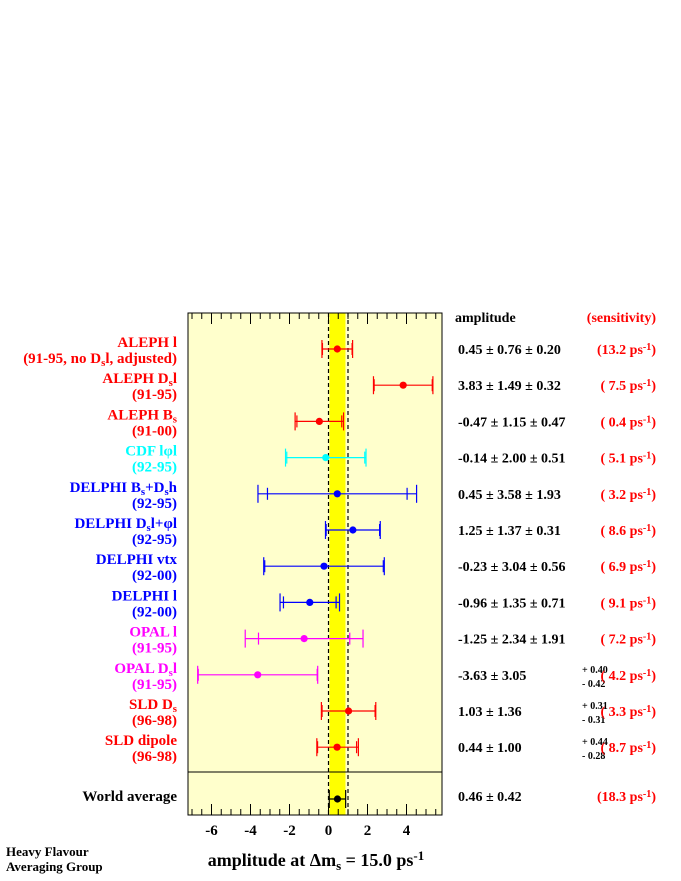 This screenshot has height=881, width=681. Describe the element at coordinates (629, 712) in the screenshot. I see `sensitivity-value: ( 3.3 ps-1)` at that location.